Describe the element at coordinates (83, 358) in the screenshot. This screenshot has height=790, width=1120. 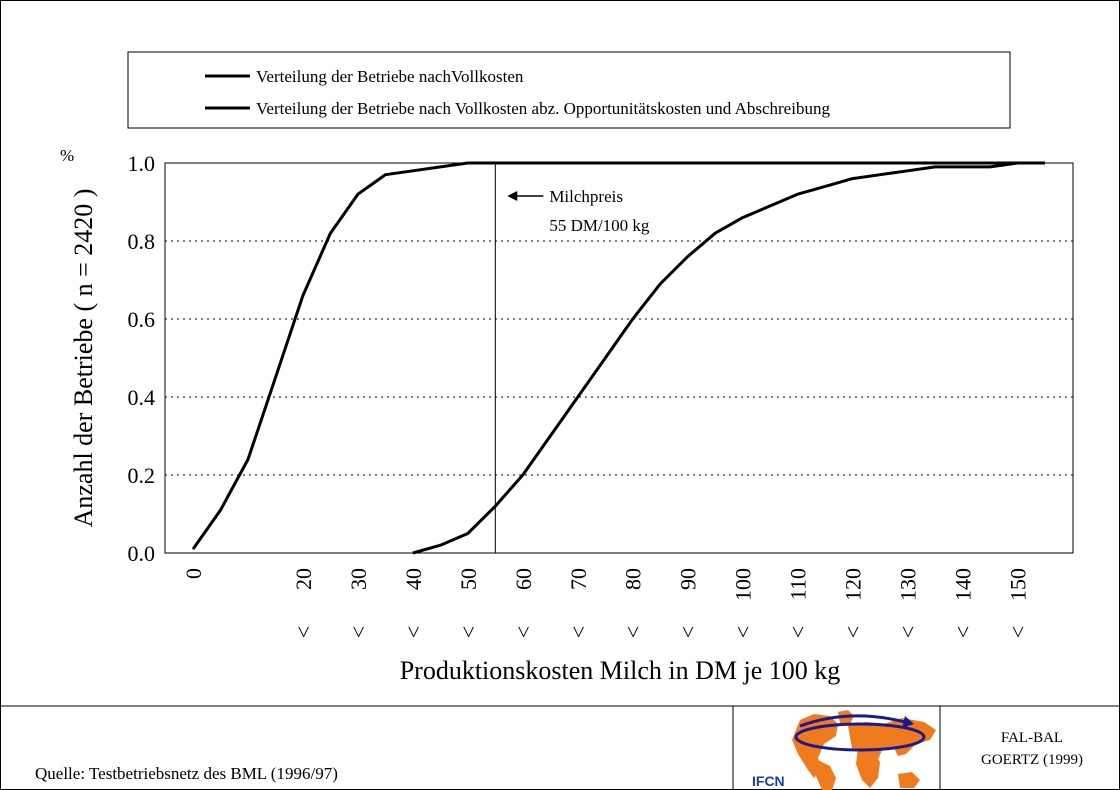
I see `y-axis-title: Anzahl der Betriebe ( n = 2420 )` at that location.